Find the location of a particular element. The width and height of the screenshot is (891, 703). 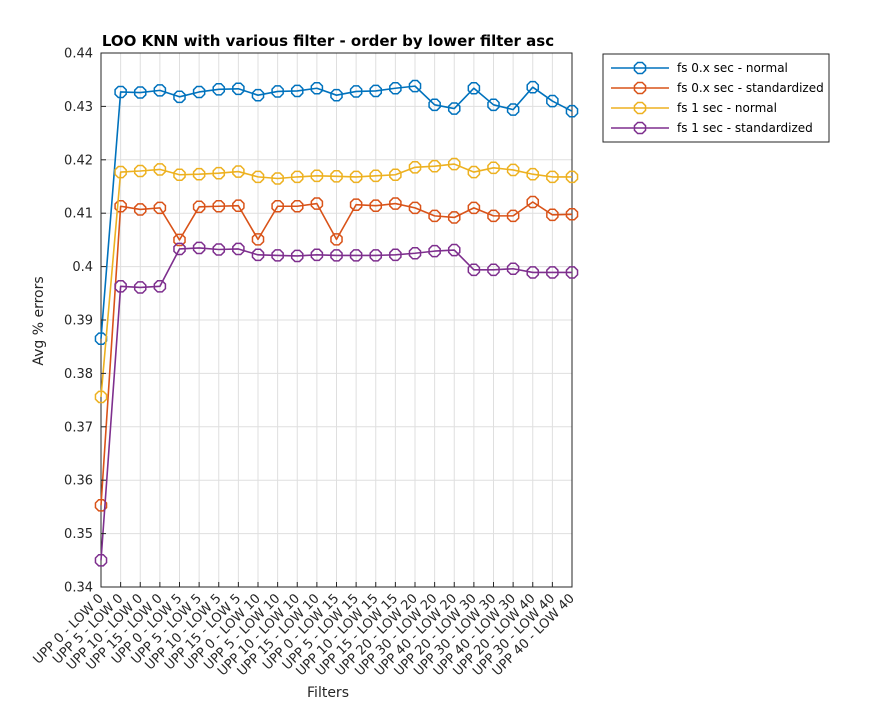

y-tick-label: 0.42 is located at coordinates (78, 160).